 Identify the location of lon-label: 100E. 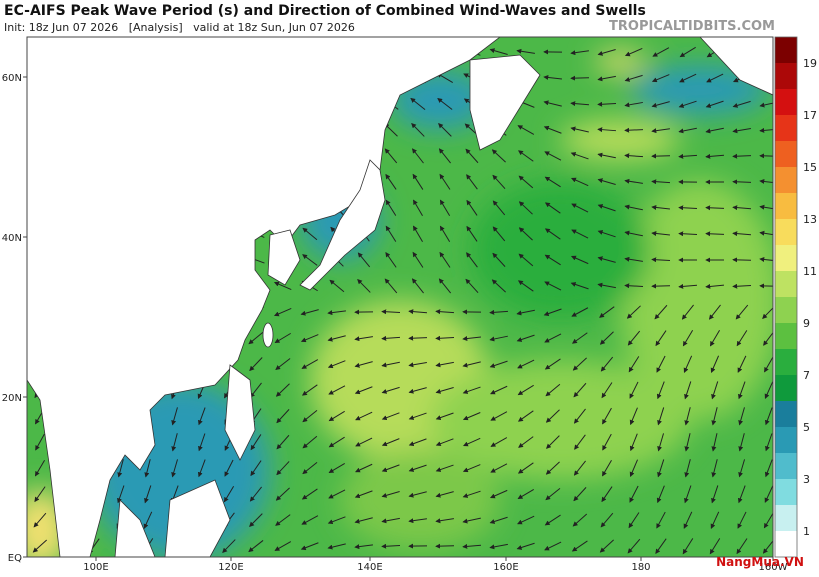
(95, 567).